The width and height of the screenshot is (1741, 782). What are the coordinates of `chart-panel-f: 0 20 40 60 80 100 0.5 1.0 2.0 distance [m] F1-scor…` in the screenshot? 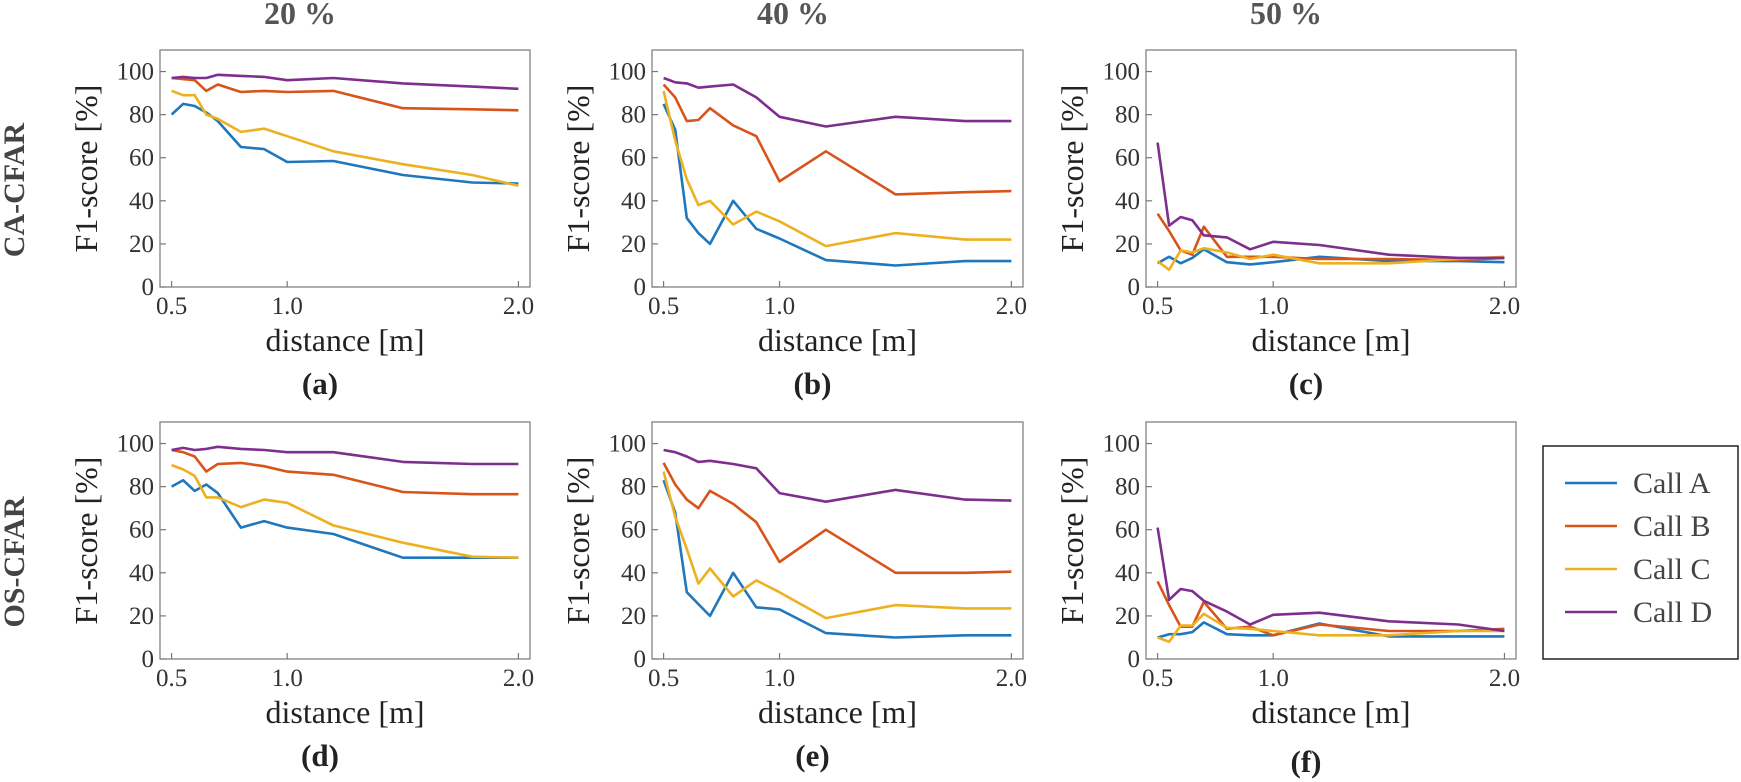 It's located at (1287, 600).